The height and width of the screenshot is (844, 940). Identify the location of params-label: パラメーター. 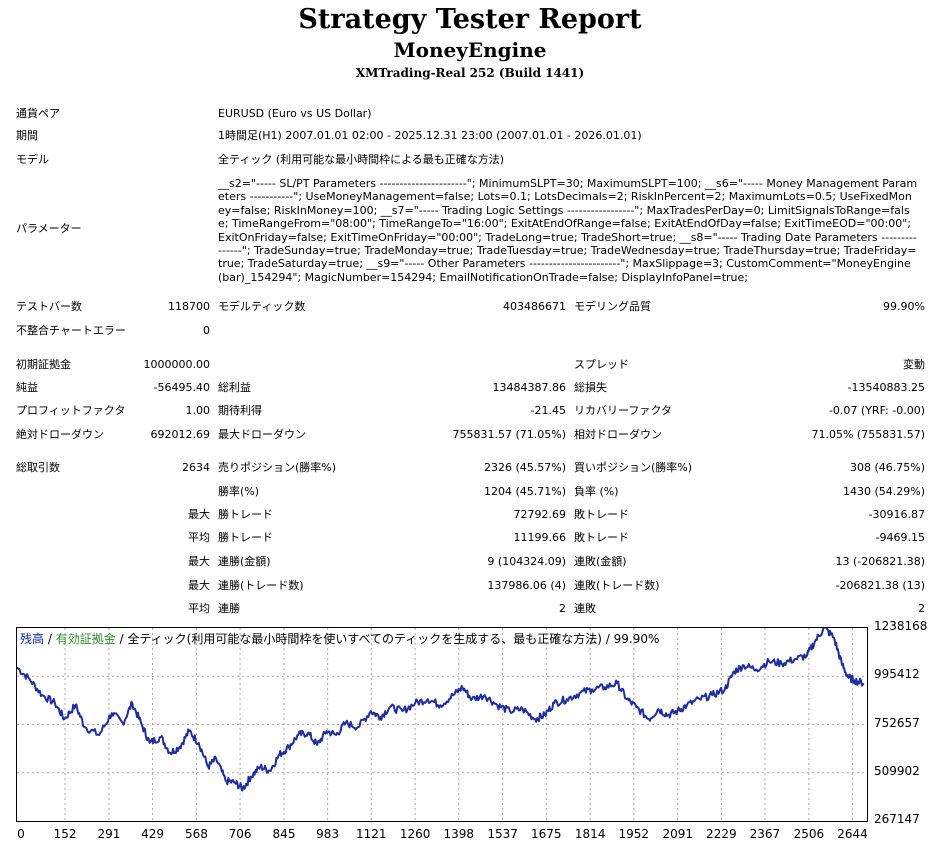
(49, 228).